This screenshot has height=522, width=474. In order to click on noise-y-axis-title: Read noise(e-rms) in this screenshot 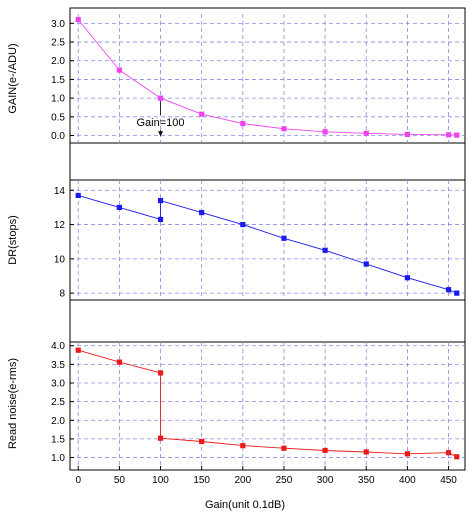, I will do `click(13, 403)`.